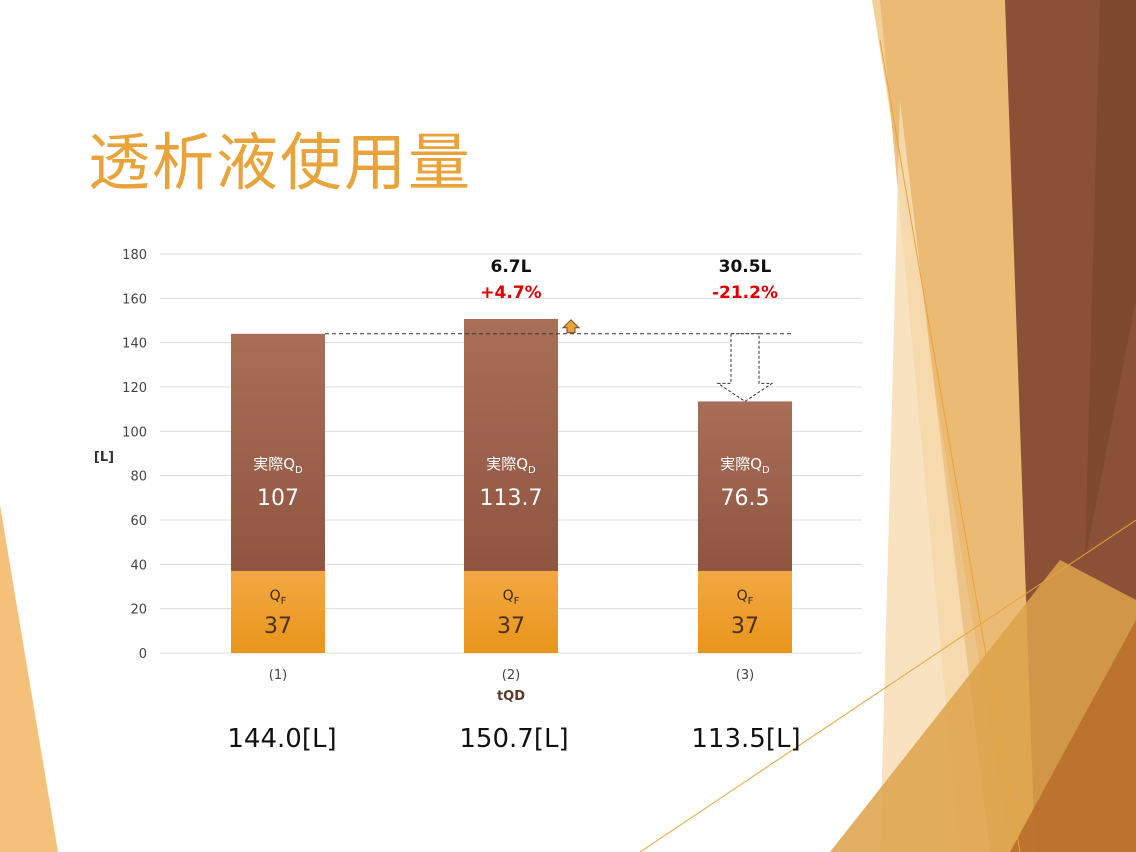 This screenshot has height=852, width=1136. I want to click on annotation-diff: 6.7L, so click(511, 267).